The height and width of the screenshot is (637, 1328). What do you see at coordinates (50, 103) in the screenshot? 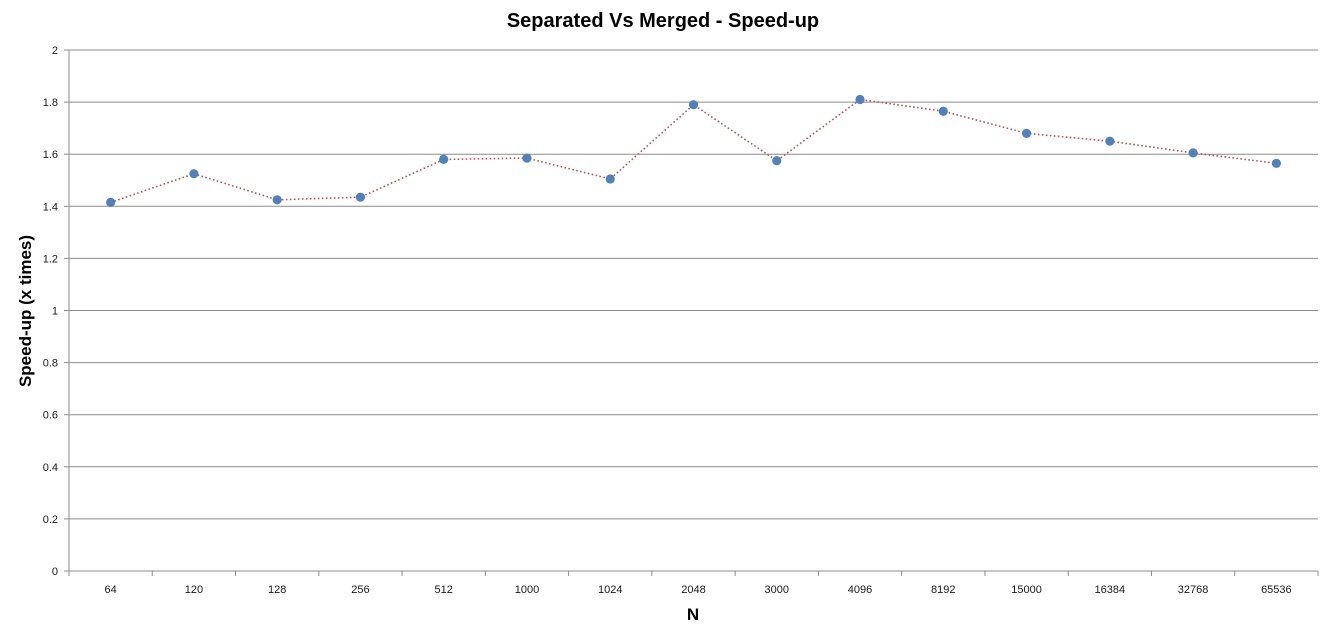
I see `y-tick-label: 1.8` at bounding box center [50, 103].